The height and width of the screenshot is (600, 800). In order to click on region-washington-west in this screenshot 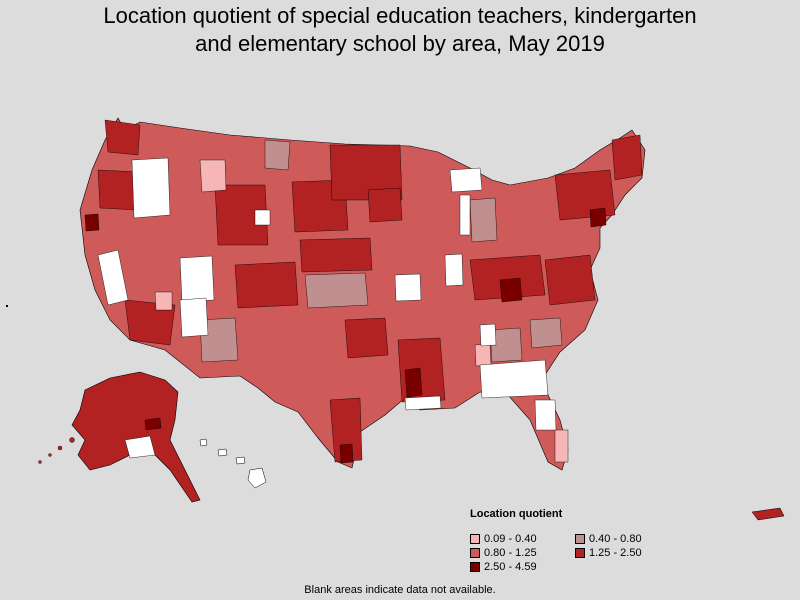, I will do `click(122, 137)`.